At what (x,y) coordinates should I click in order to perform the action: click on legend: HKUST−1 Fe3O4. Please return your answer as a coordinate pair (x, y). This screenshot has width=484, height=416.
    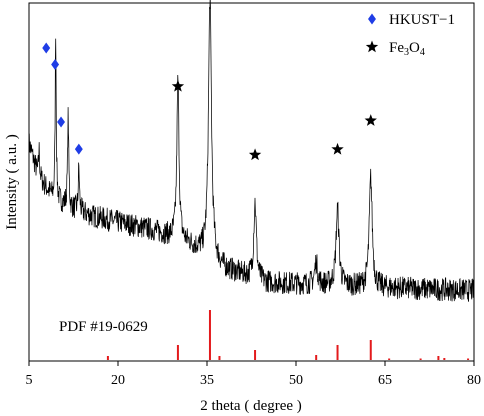
    Looking at the image, I should click on (410, 35).